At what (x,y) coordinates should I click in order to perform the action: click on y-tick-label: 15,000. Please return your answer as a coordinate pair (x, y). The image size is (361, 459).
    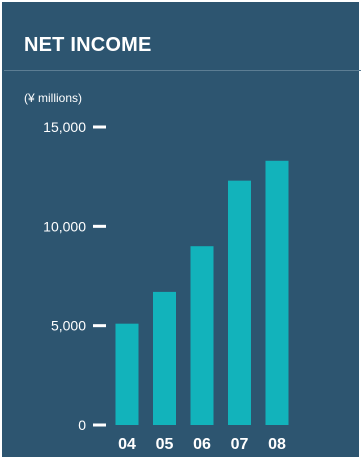
    Looking at the image, I should click on (64, 127).